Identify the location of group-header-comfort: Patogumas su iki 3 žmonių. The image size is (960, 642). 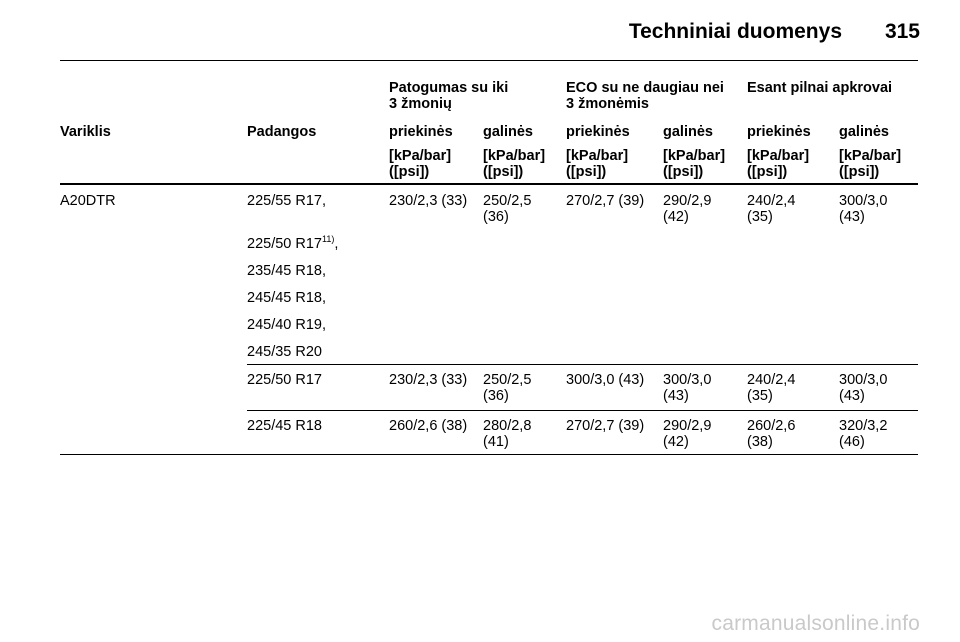
(449, 96).